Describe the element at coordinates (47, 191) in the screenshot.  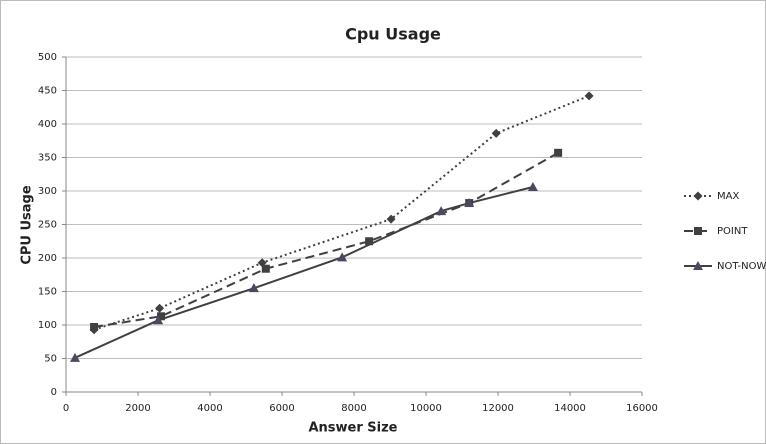
I see `y-tick-label: 300` at that location.